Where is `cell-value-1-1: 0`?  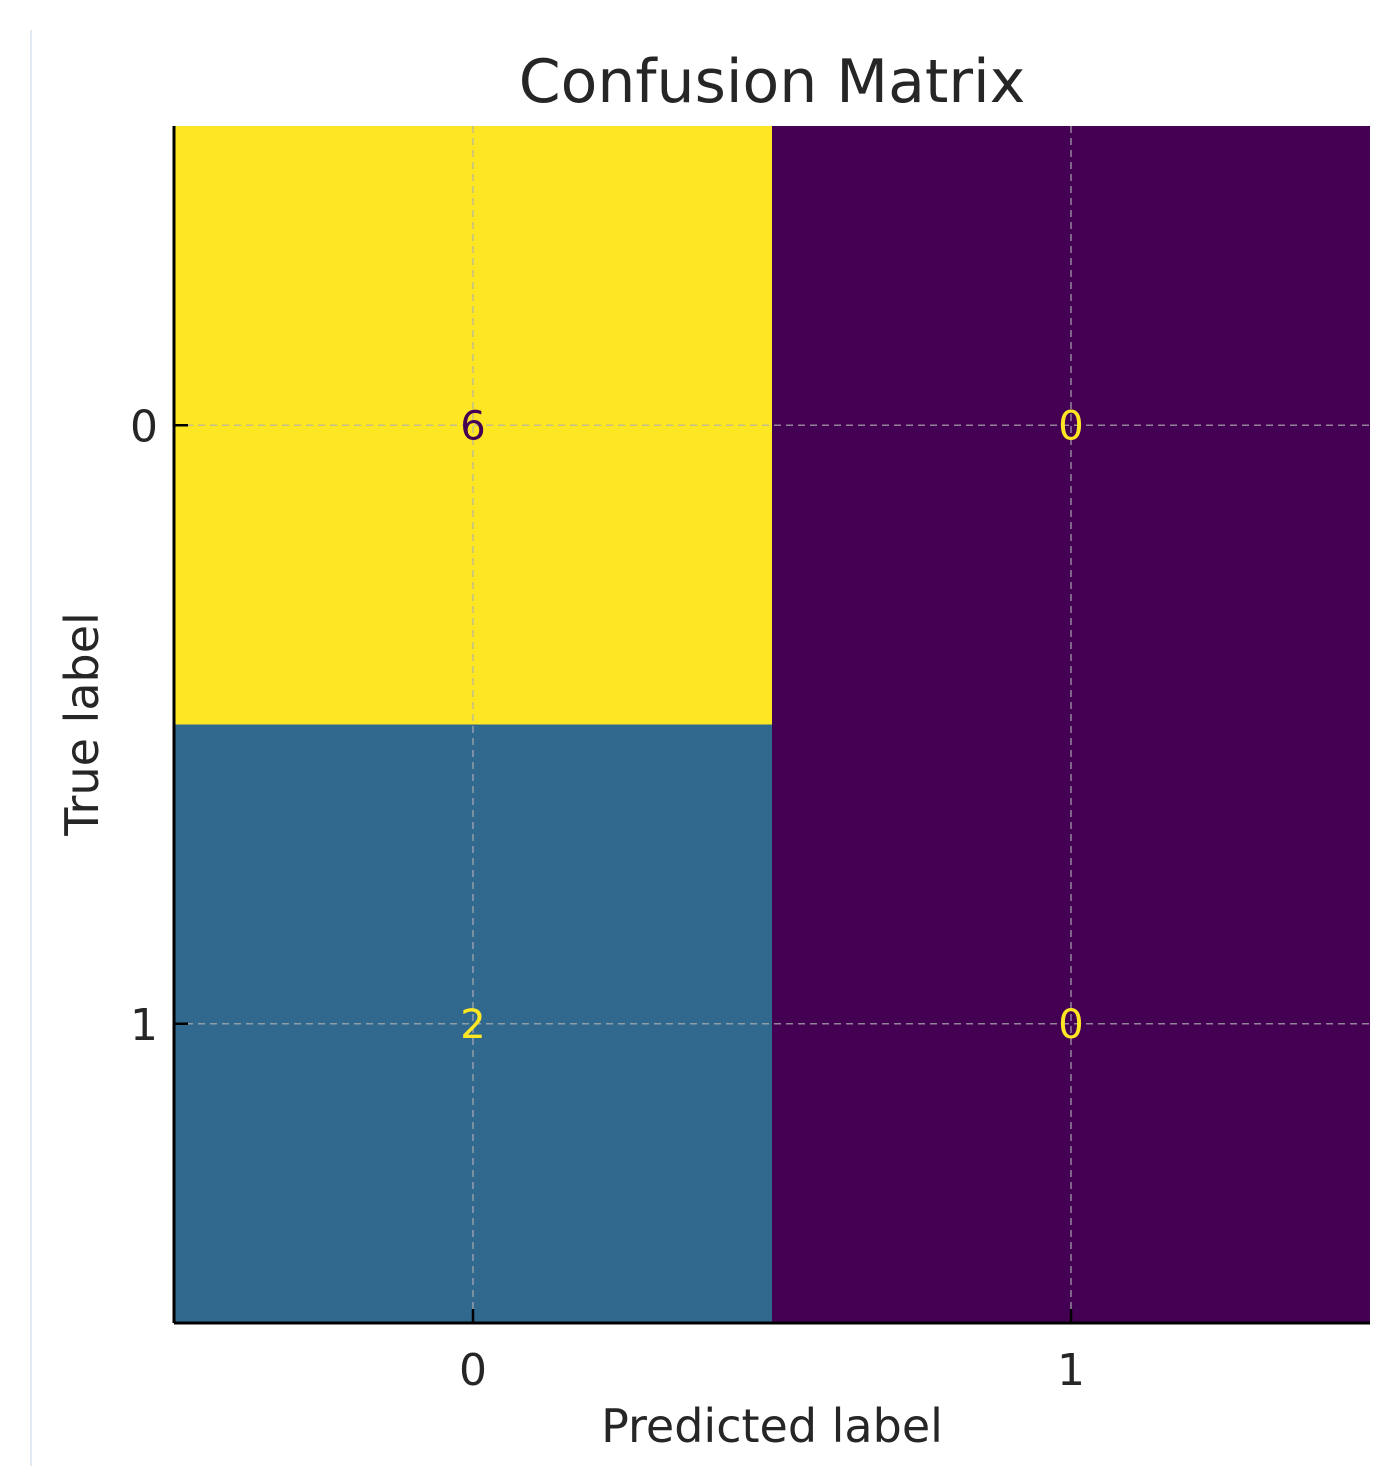
cell-value-1-1: 0 is located at coordinates (1070, 1025).